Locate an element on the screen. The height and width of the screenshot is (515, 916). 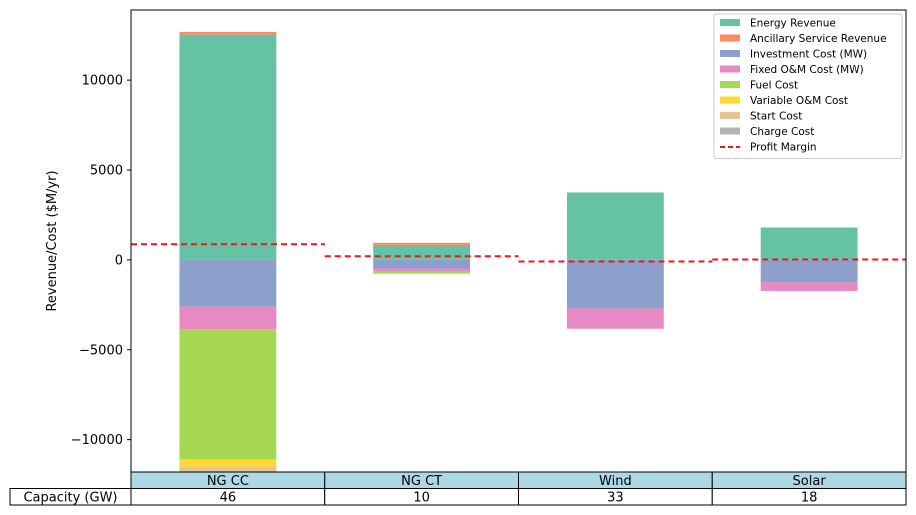
legend-label-1: Ancillary Service Revenue is located at coordinates (818, 39).